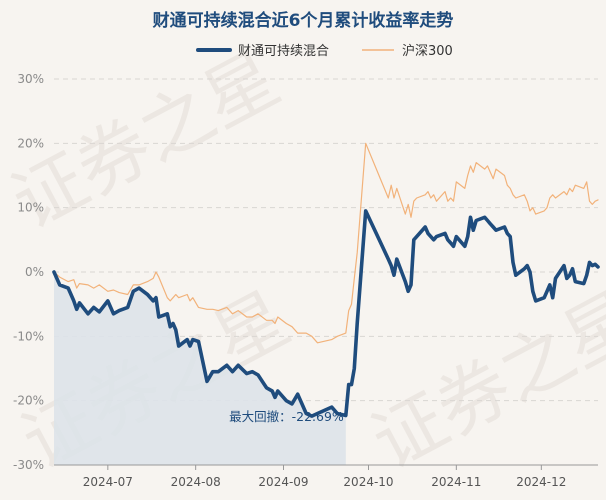 Image resolution: width=606 pixels, height=500 pixels. Describe the element at coordinates (427, 51) in the screenshot. I see `legend-label-index: 沪深300` at that location.